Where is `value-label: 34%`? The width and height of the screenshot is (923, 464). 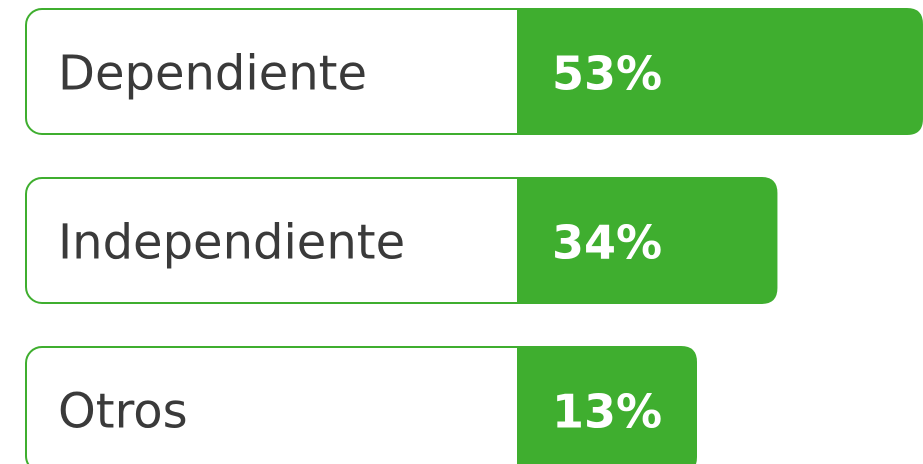 value-label: 34% is located at coordinates (607, 243).